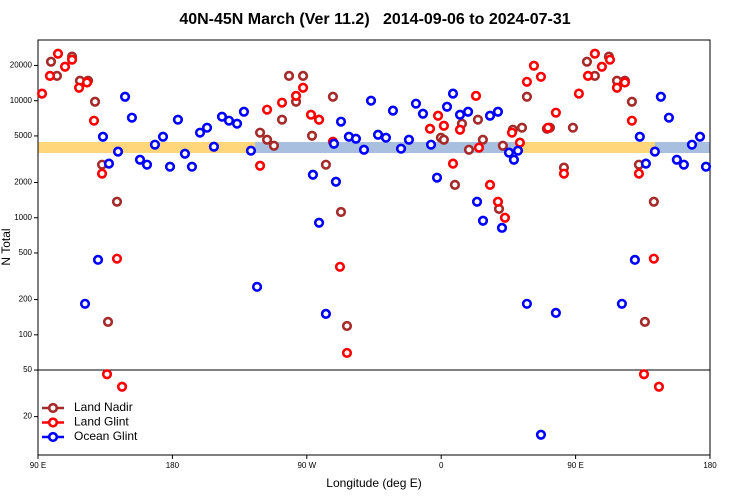 The width and height of the screenshot is (750, 500). What do you see at coordinates (26, 334) in the screenshot?
I see `y-tick-label: 100` at bounding box center [26, 334].